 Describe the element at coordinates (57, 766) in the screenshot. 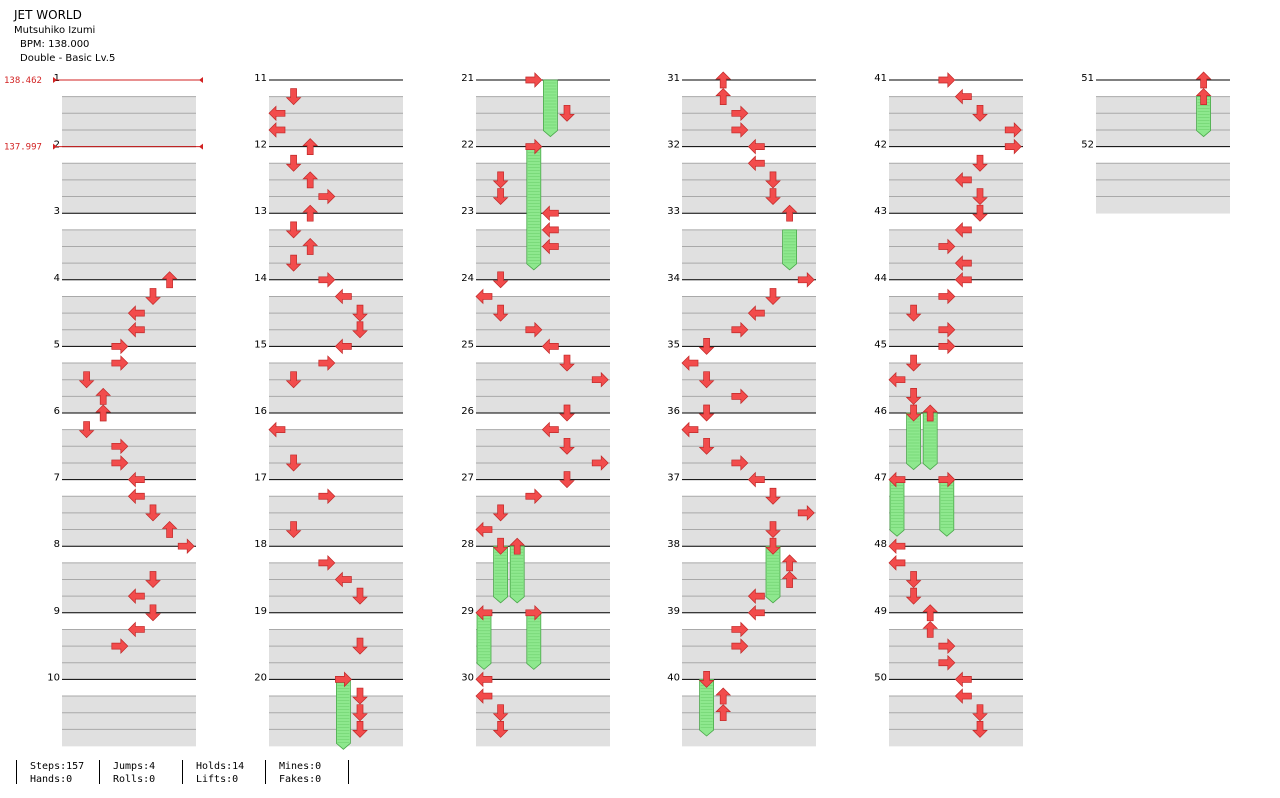

I see `stat-steps: Steps:157` at that location.